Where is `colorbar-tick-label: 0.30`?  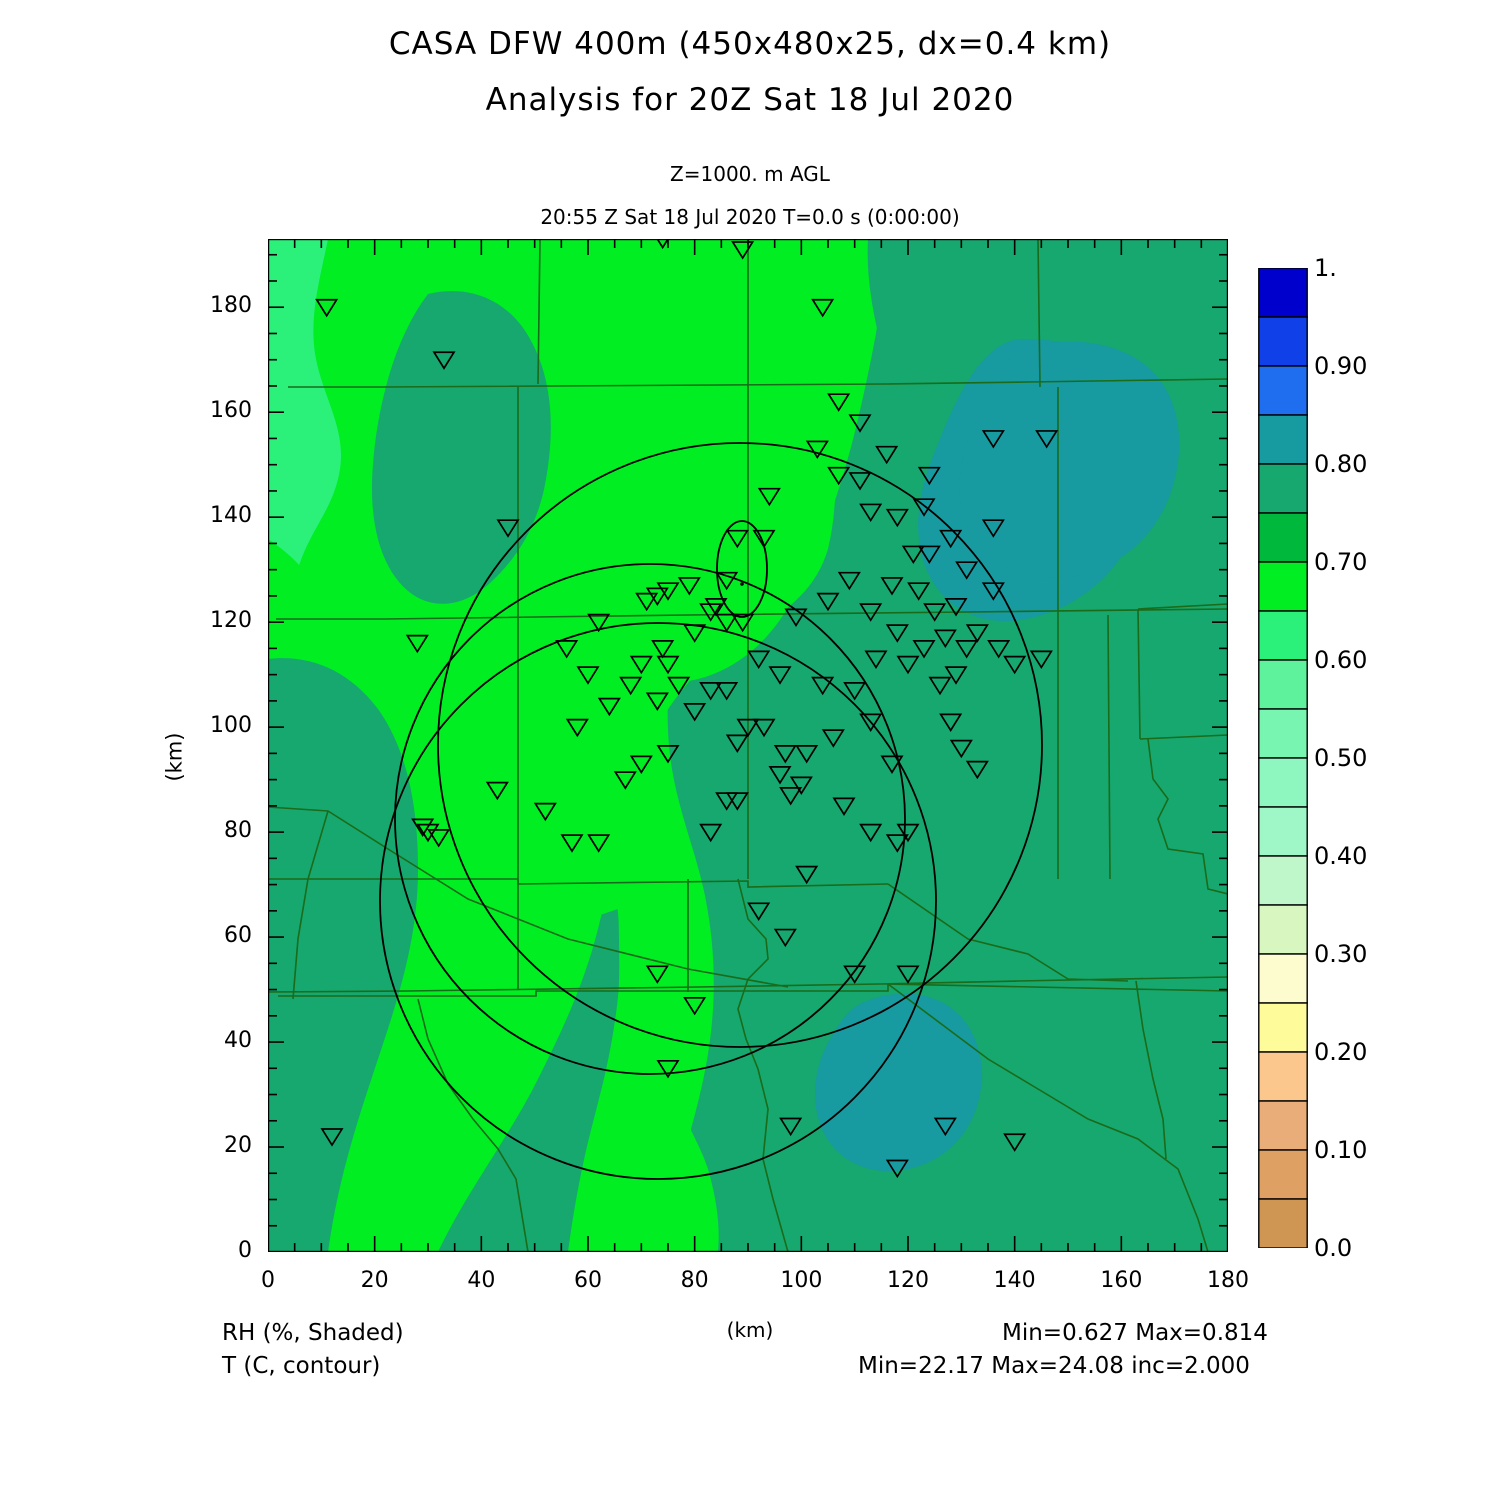
colorbar-tick-label: 0.30 is located at coordinates (1341, 954).